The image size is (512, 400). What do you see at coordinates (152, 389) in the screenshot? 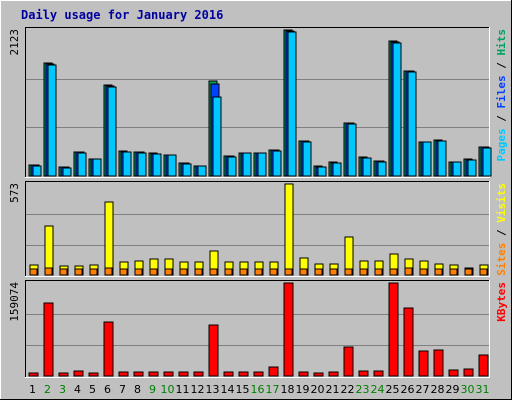
I see `x-tick-day-9: 9` at bounding box center [152, 389].